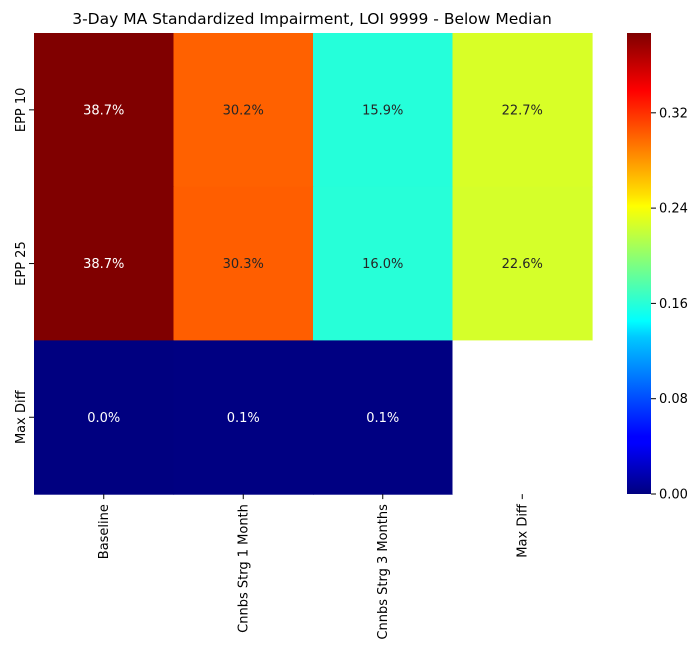 The image size is (700, 658). I want to click on colorbar, so click(639, 263).